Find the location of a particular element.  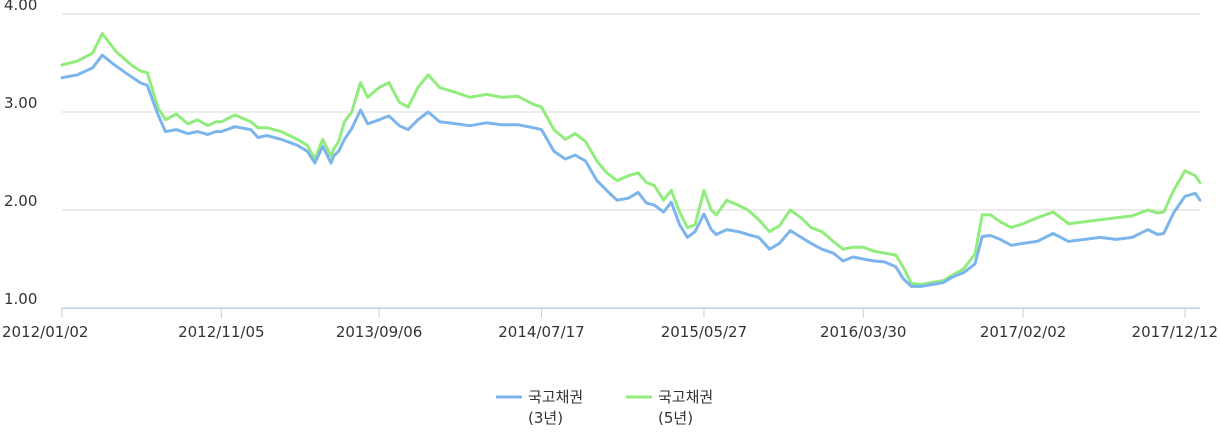

y-axis-ticks: 1.00 2.00 3.00 4.00 is located at coordinates (20, 154).